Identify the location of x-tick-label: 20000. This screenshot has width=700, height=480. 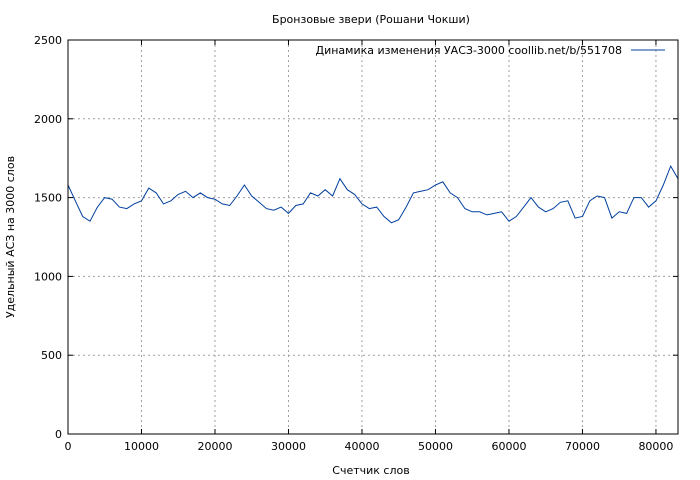
(214, 446).